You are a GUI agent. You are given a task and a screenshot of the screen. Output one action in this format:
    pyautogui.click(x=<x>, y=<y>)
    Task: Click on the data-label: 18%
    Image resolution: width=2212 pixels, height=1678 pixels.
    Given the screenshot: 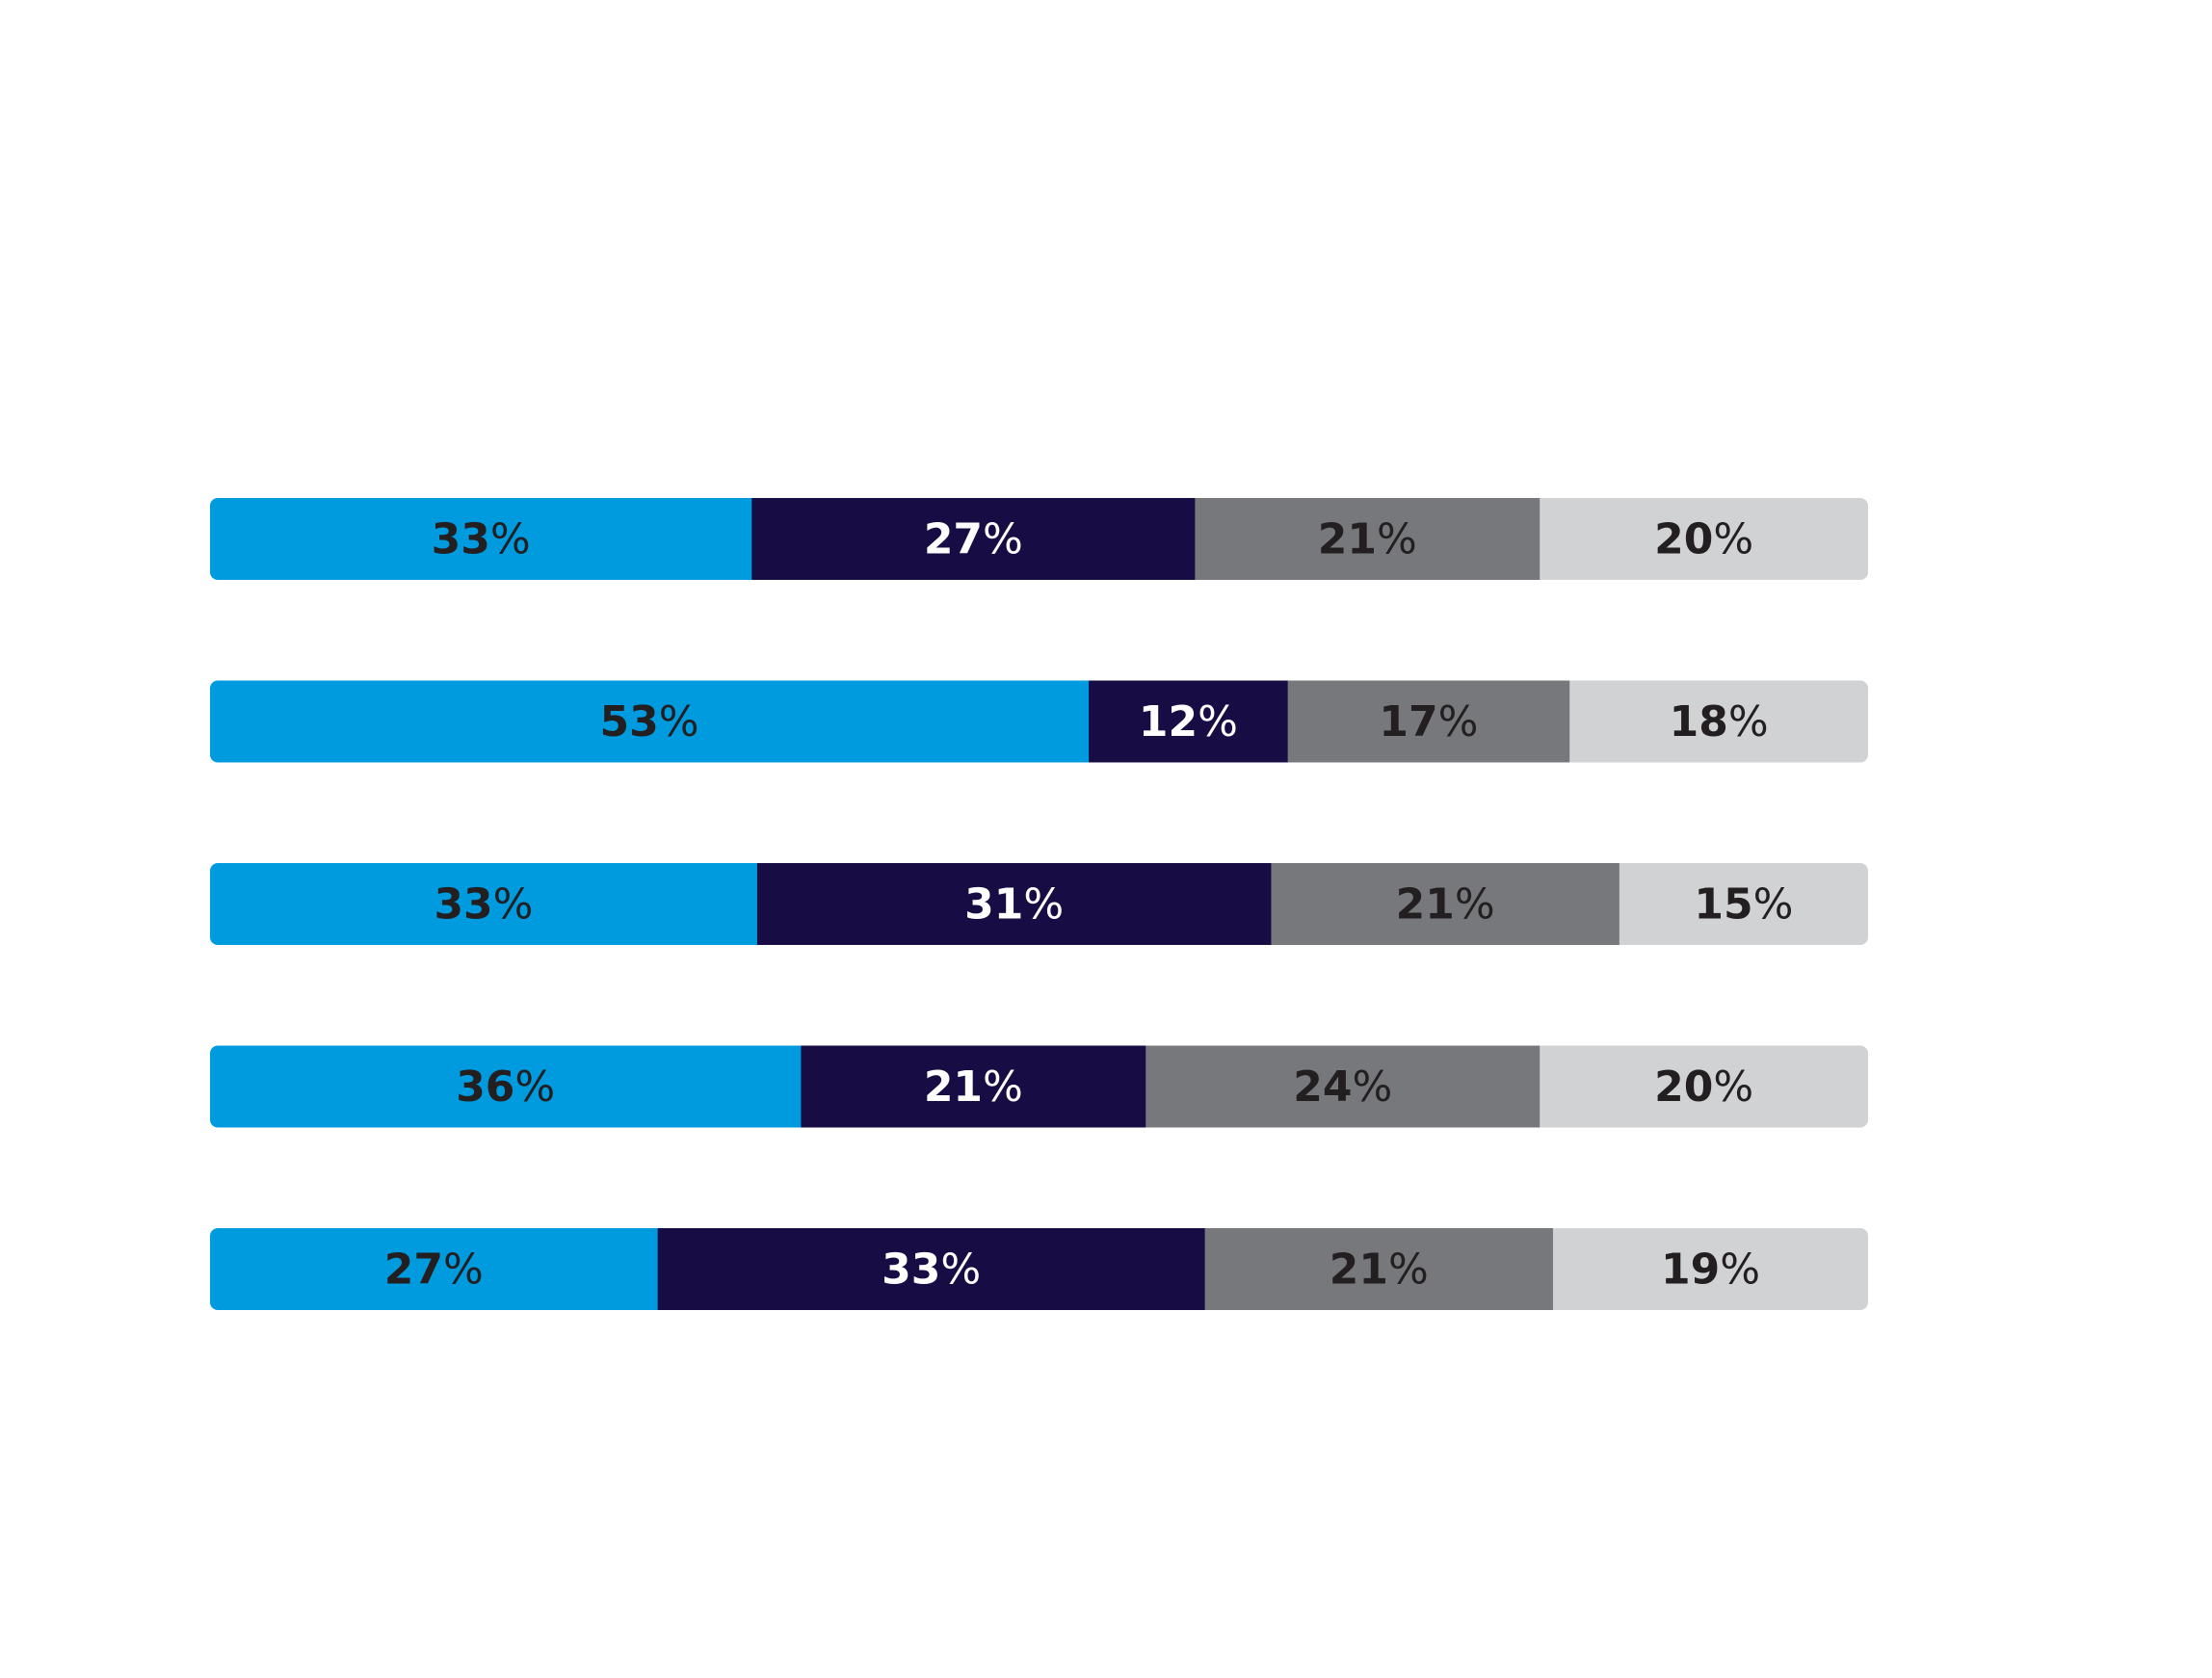 What is the action you would take?
    pyautogui.click(x=1719, y=722)
    